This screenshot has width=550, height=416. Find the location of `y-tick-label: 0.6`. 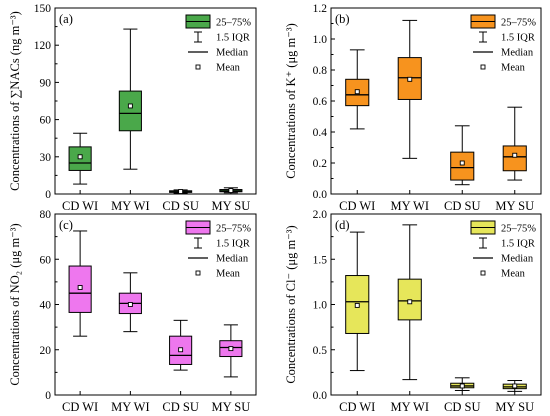

y-tick-label: 0.6 is located at coordinates (320, 102).